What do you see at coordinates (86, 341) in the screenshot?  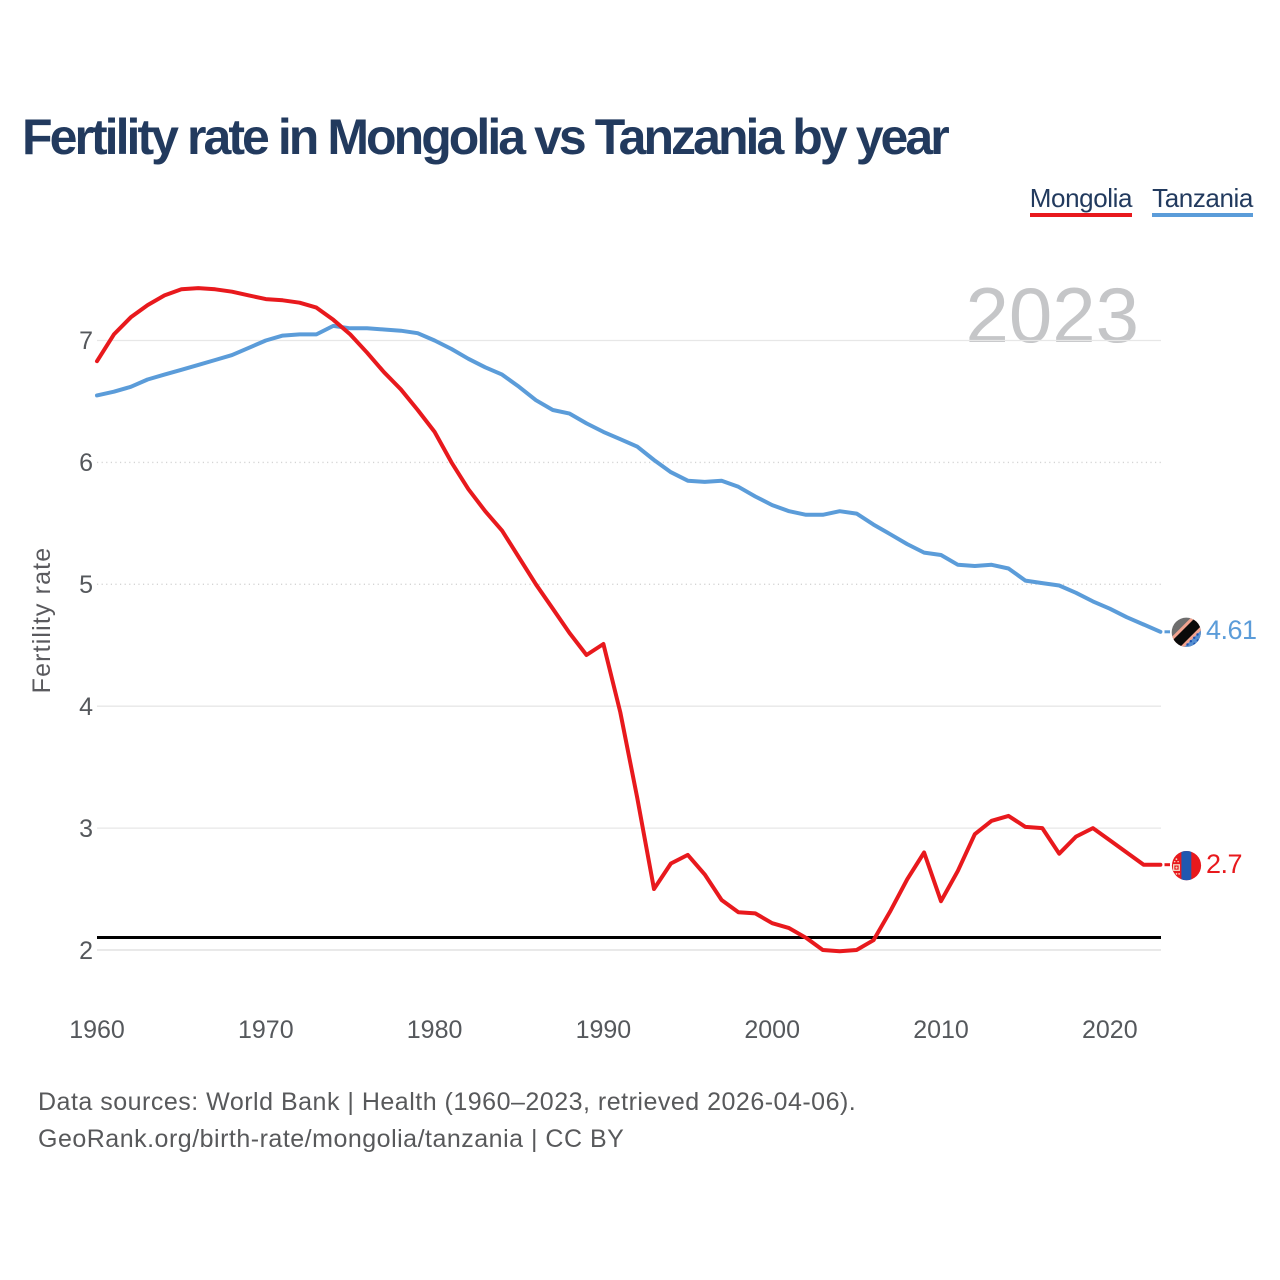 I see `svg-text: 7` at bounding box center [86, 341].